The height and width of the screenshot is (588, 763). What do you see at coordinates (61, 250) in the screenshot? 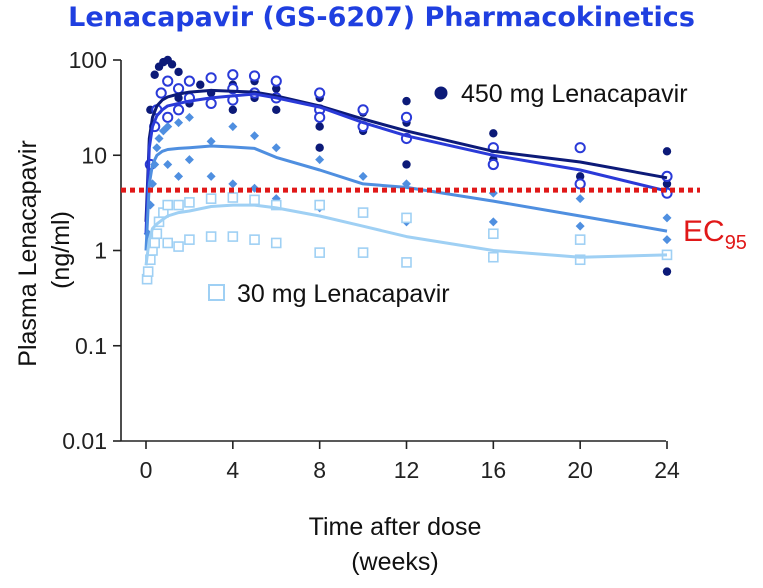
I see `y-axis-label-line2: (ng/ml)` at bounding box center [61, 250].